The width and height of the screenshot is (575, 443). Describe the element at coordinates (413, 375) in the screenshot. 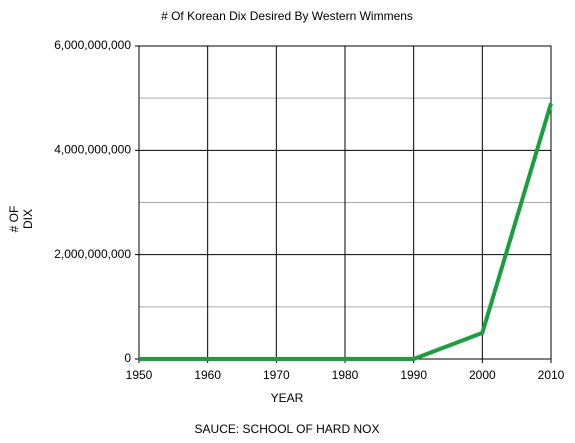

I see `x-tick-label: 1990` at that location.